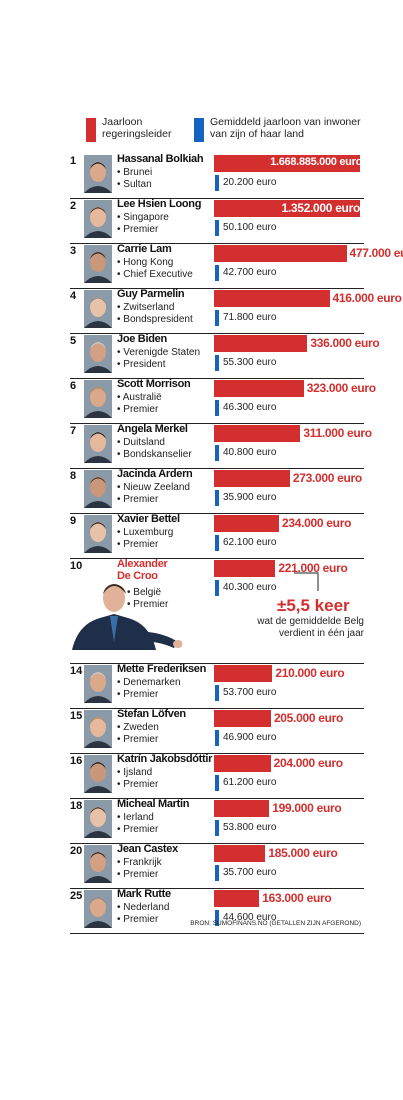  What do you see at coordinates (143, 907) in the screenshot?
I see `country-label: • Nederland` at bounding box center [143, 907].